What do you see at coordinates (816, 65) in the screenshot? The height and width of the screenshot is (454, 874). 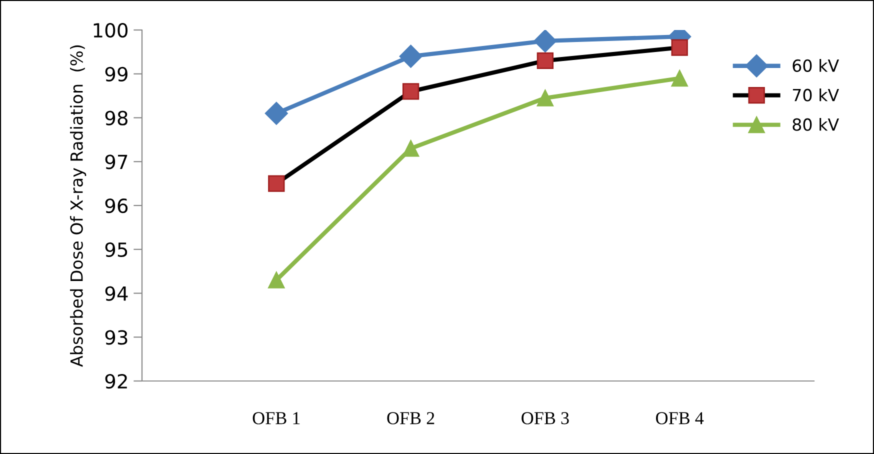 I see `legend-label: 60 kV` at bounding box center [816, 65].